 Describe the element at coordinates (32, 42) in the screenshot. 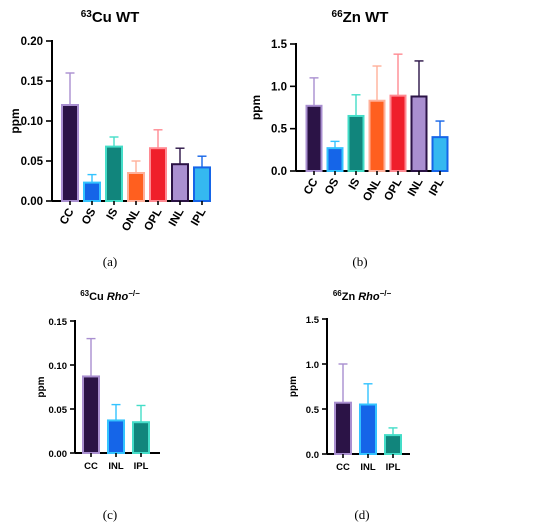

I see `y-tick-label: 0.20` at that location.